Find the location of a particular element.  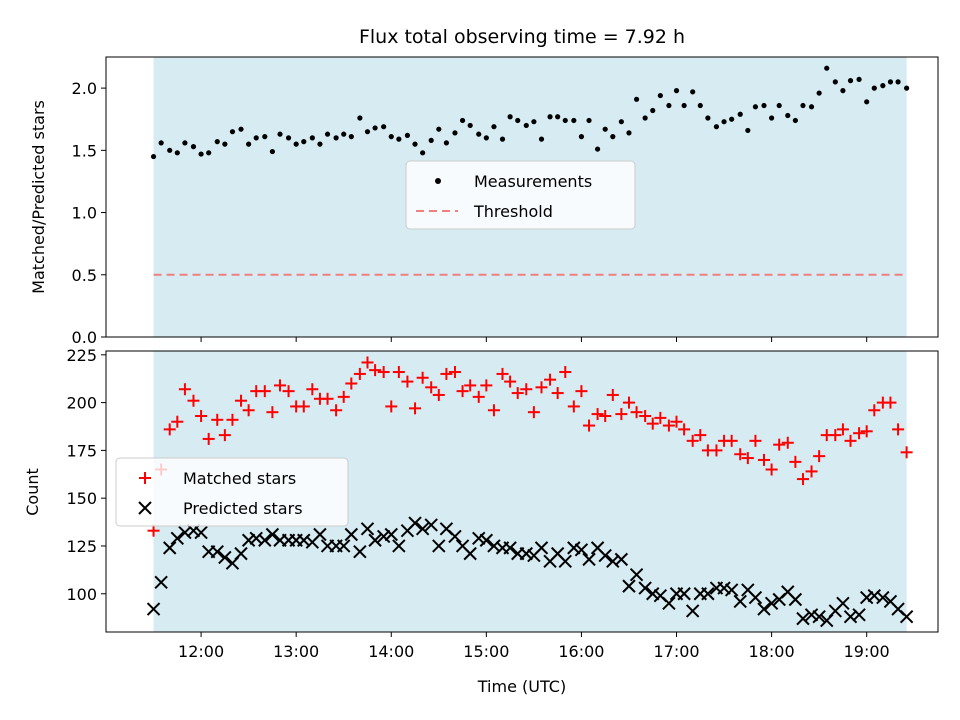

legend-measurements-label: Measurements is located at coordinates (533, 181).